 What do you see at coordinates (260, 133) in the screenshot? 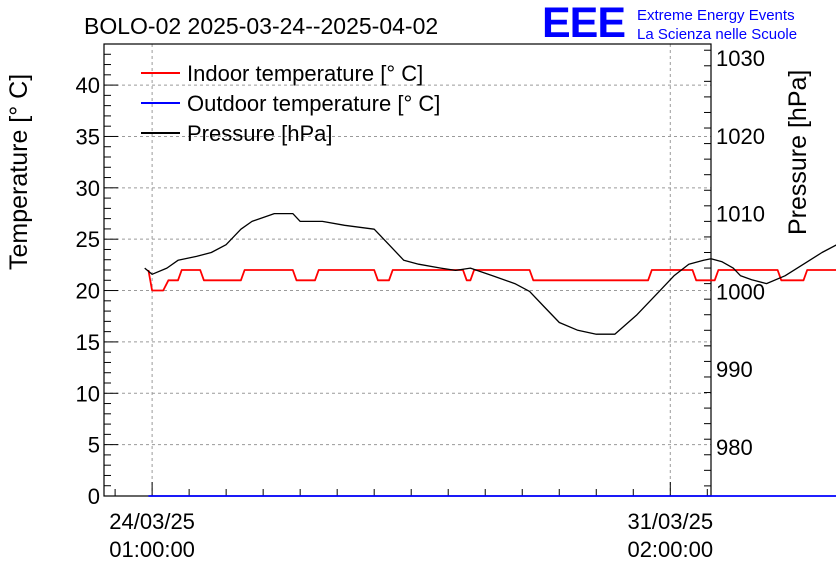
I see `legend-label-pressure: Pressure [hPa]` at bounding box center [260, 133].